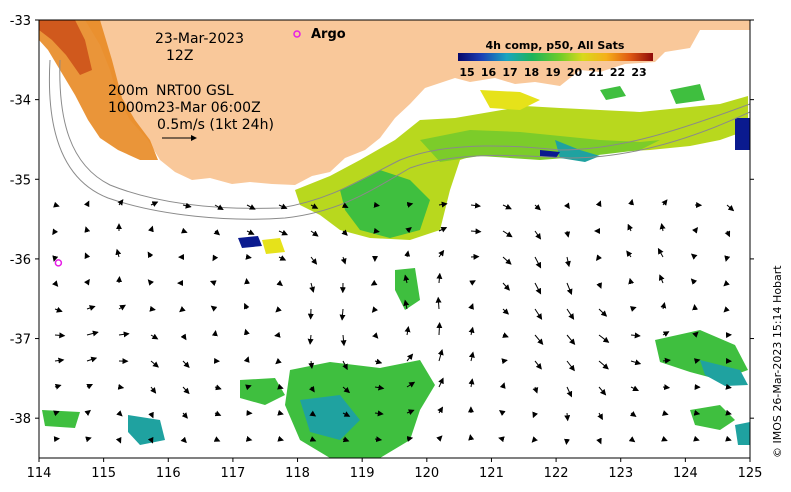  I want to click on scale-vector-label: 0.5m/s (1kt 24h), so click(215, 125).